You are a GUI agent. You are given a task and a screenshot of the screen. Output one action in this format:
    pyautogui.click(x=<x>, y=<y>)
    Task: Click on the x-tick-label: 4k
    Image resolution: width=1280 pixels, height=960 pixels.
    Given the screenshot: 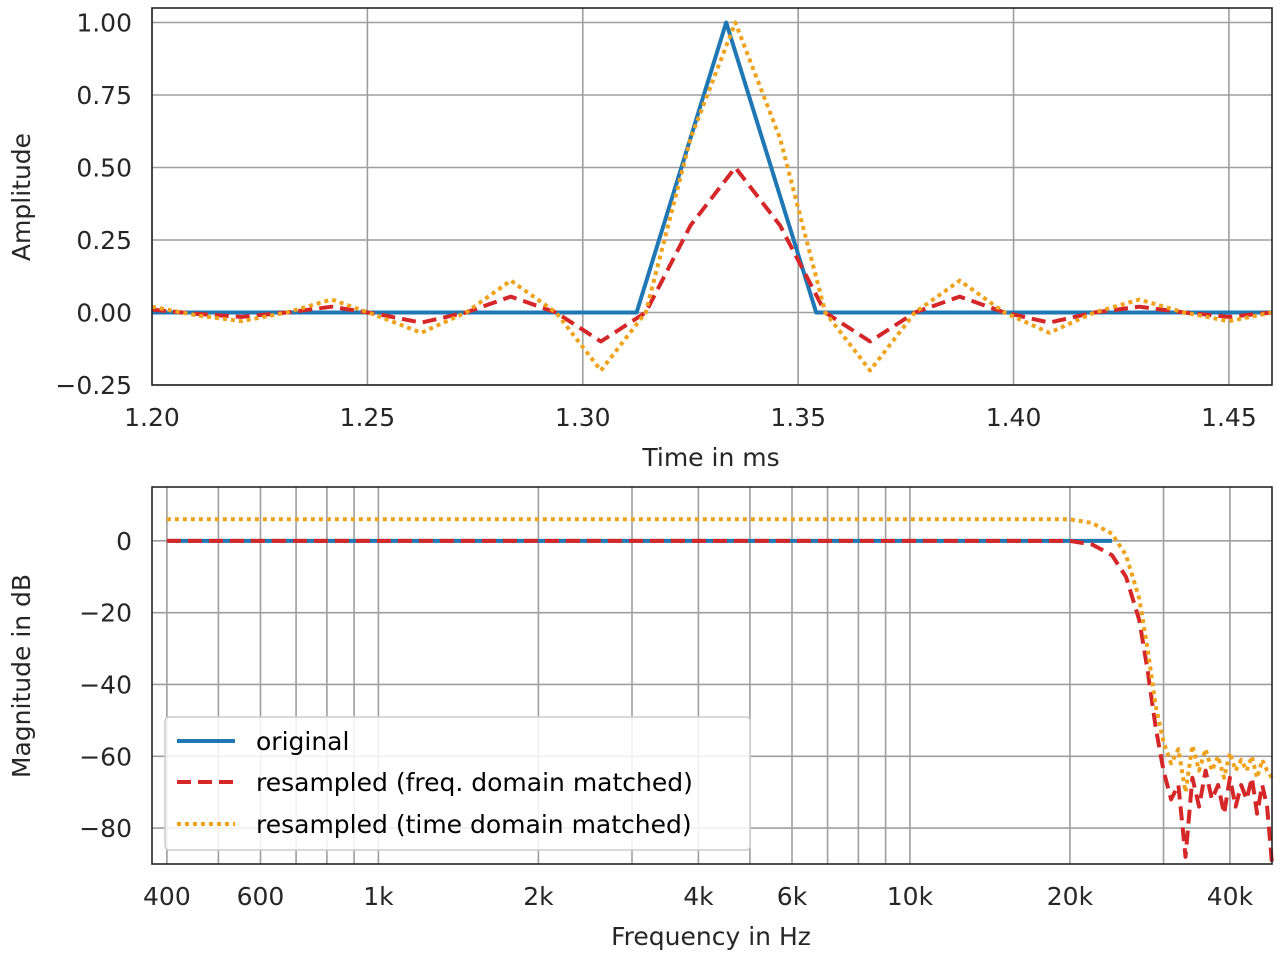 What is the action you would take?
    pyautogui.click(x=698, y=896)
    